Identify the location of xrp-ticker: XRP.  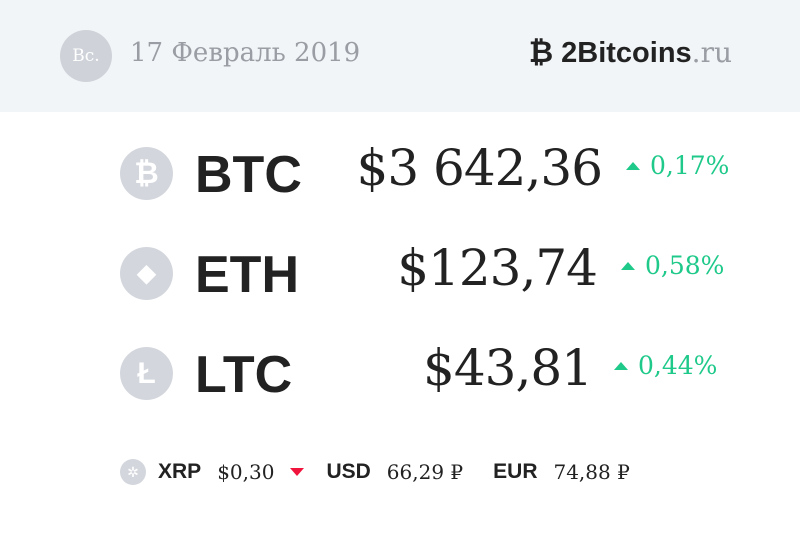
(180, 471).